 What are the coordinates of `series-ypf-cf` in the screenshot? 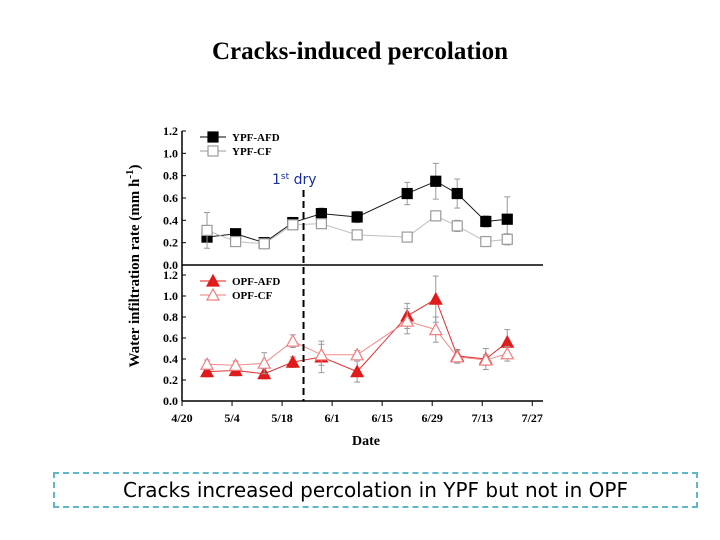 It's located at (357, 230).